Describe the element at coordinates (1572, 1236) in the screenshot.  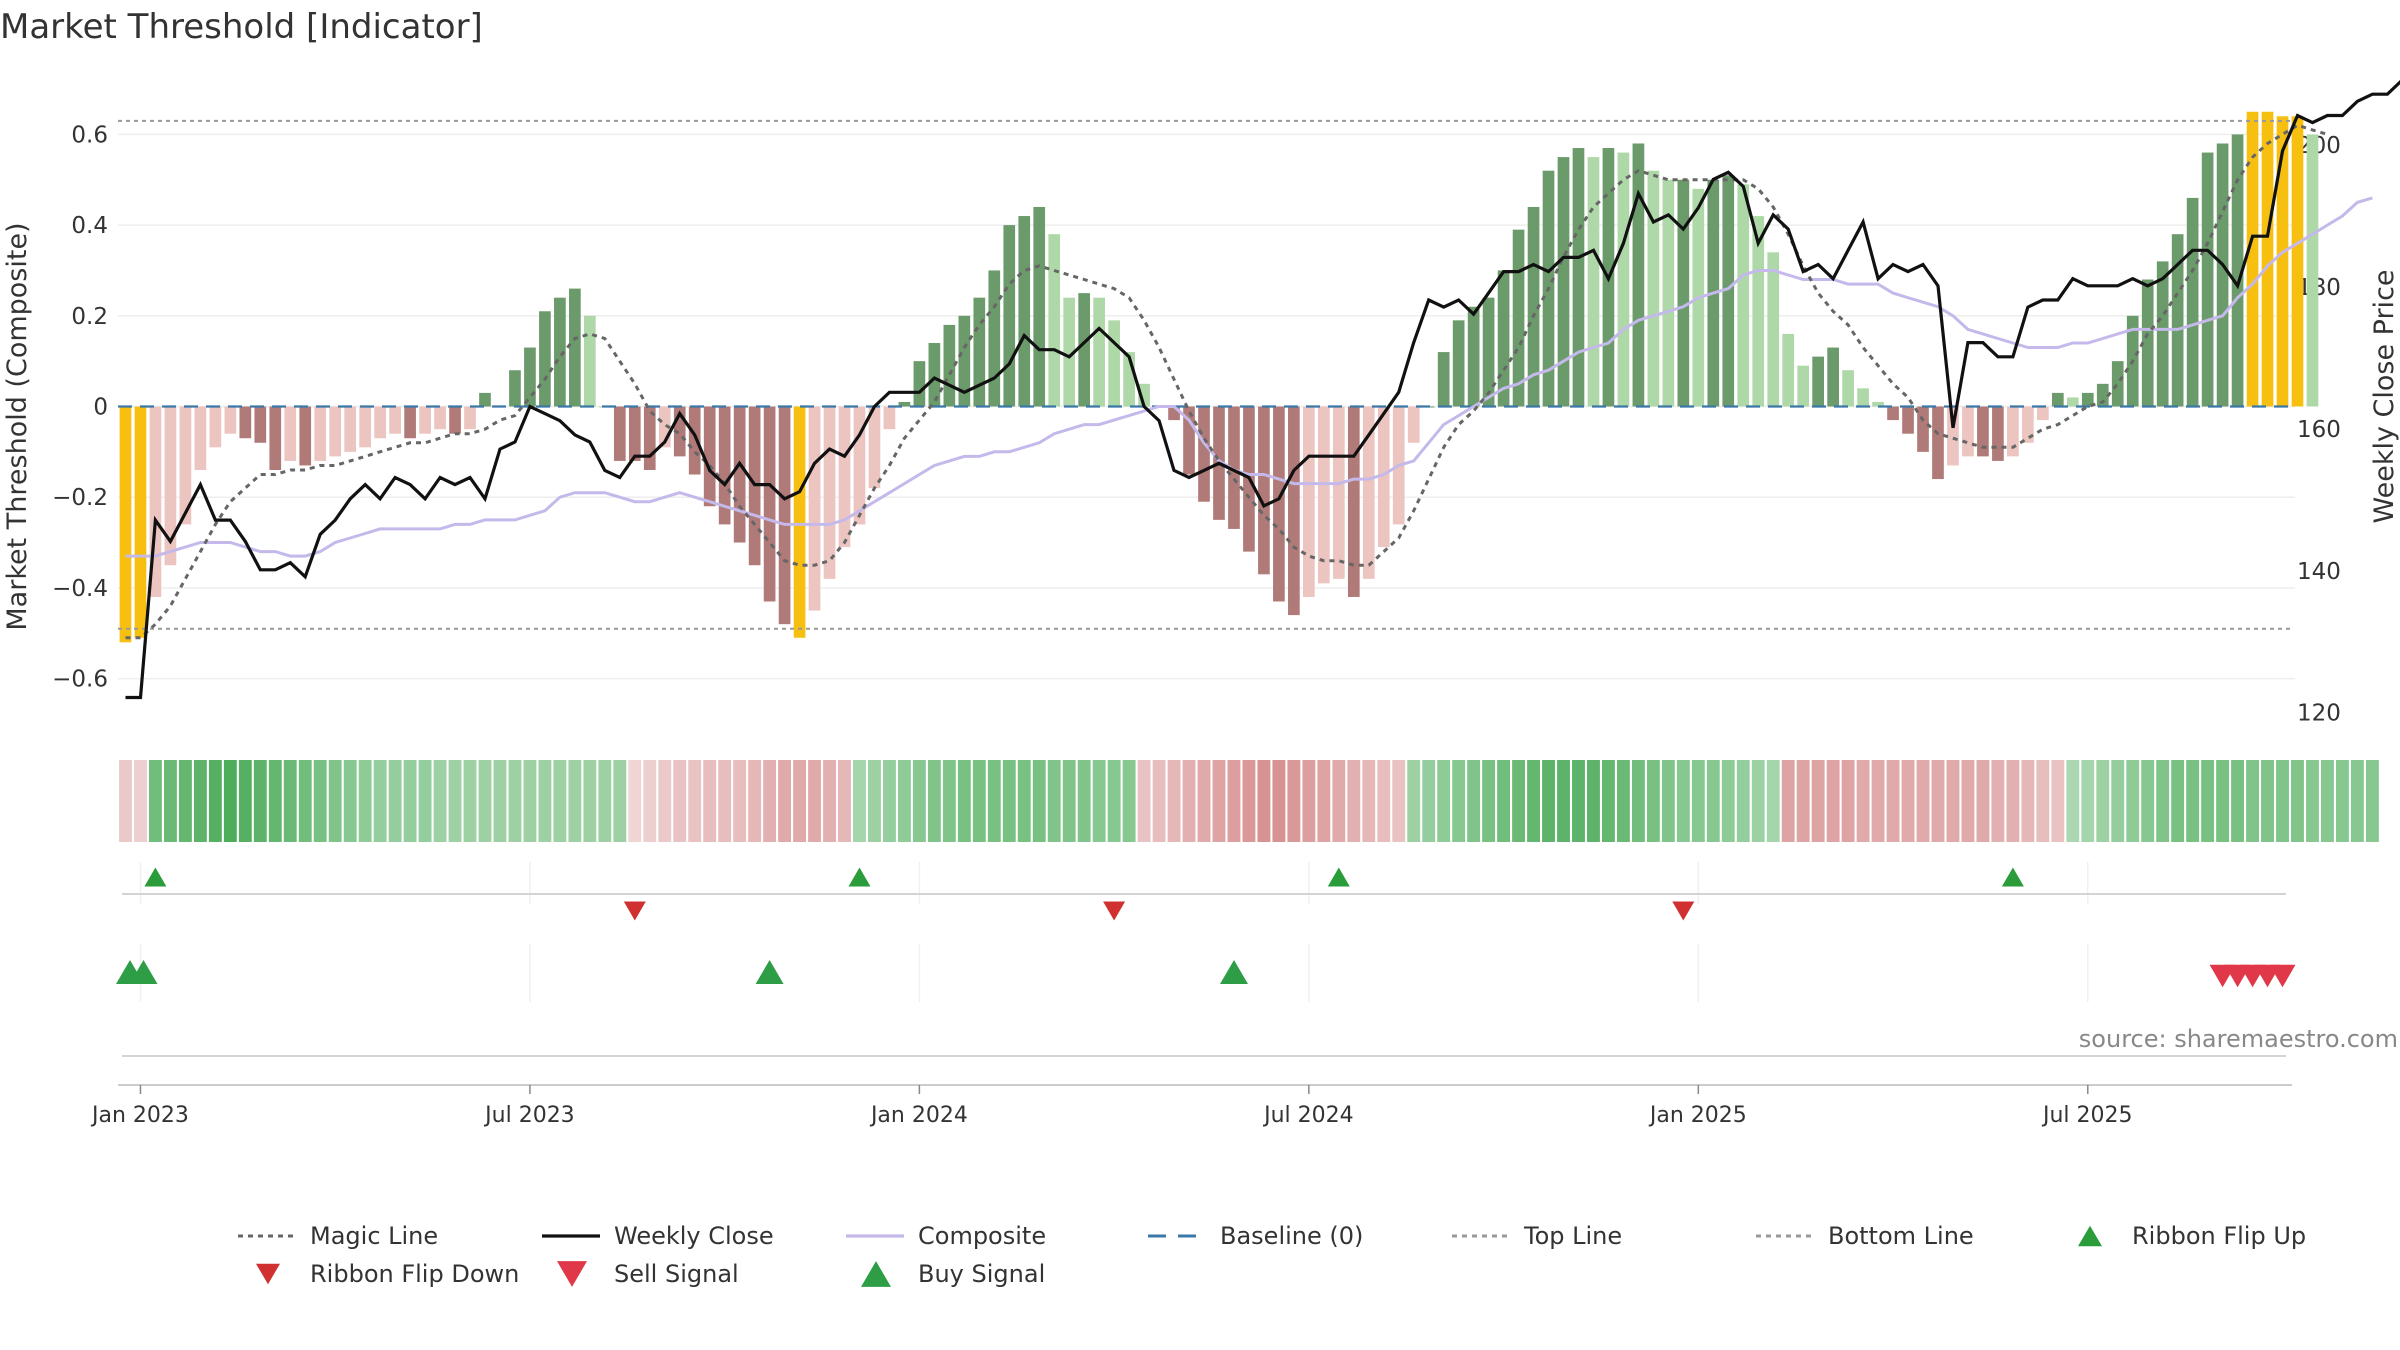
I see `legend-label: Top Line` at that location.